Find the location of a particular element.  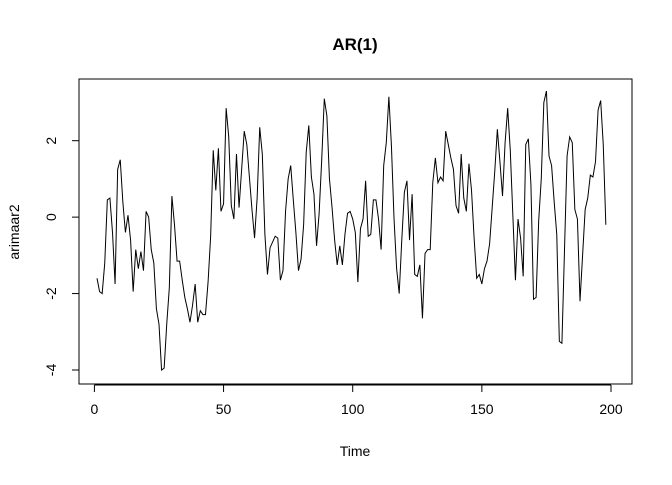

x-tick-label: 50 is located at coordinates (224, 409).